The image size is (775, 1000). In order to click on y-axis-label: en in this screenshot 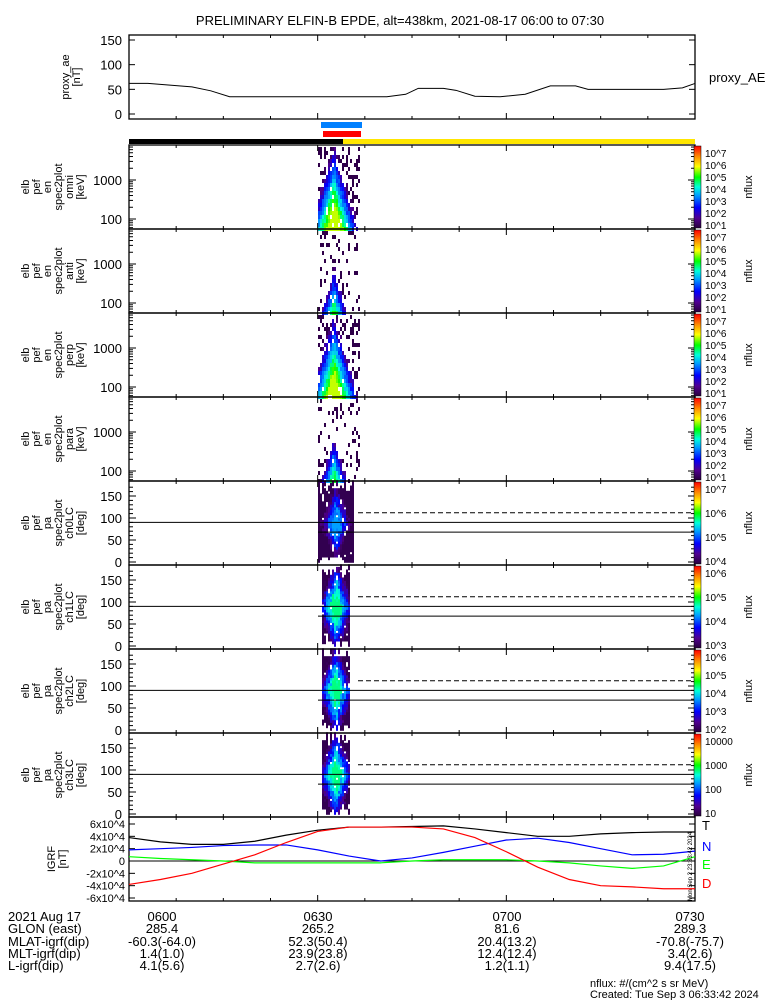, I will do `click(48, 439)`.